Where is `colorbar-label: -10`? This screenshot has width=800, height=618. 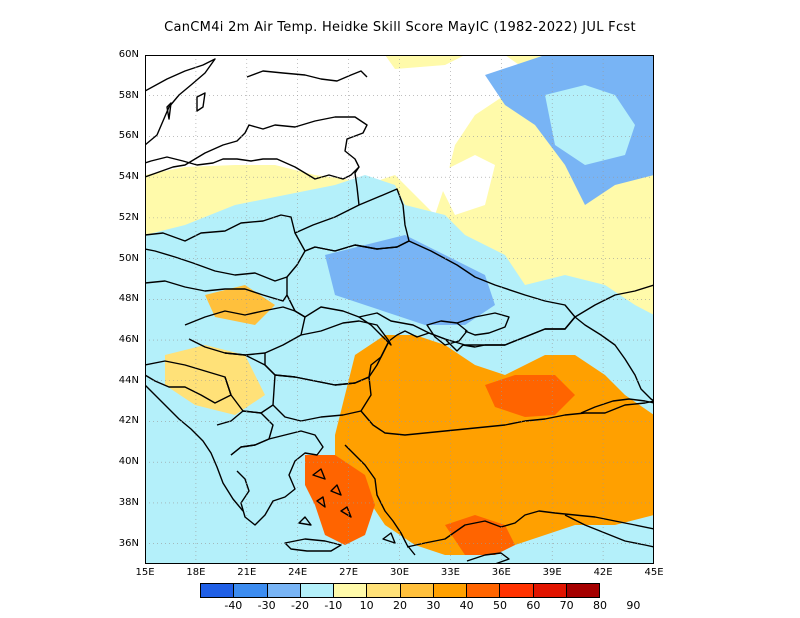
colorbar-label: -10 is located at coordinates (333, 605).